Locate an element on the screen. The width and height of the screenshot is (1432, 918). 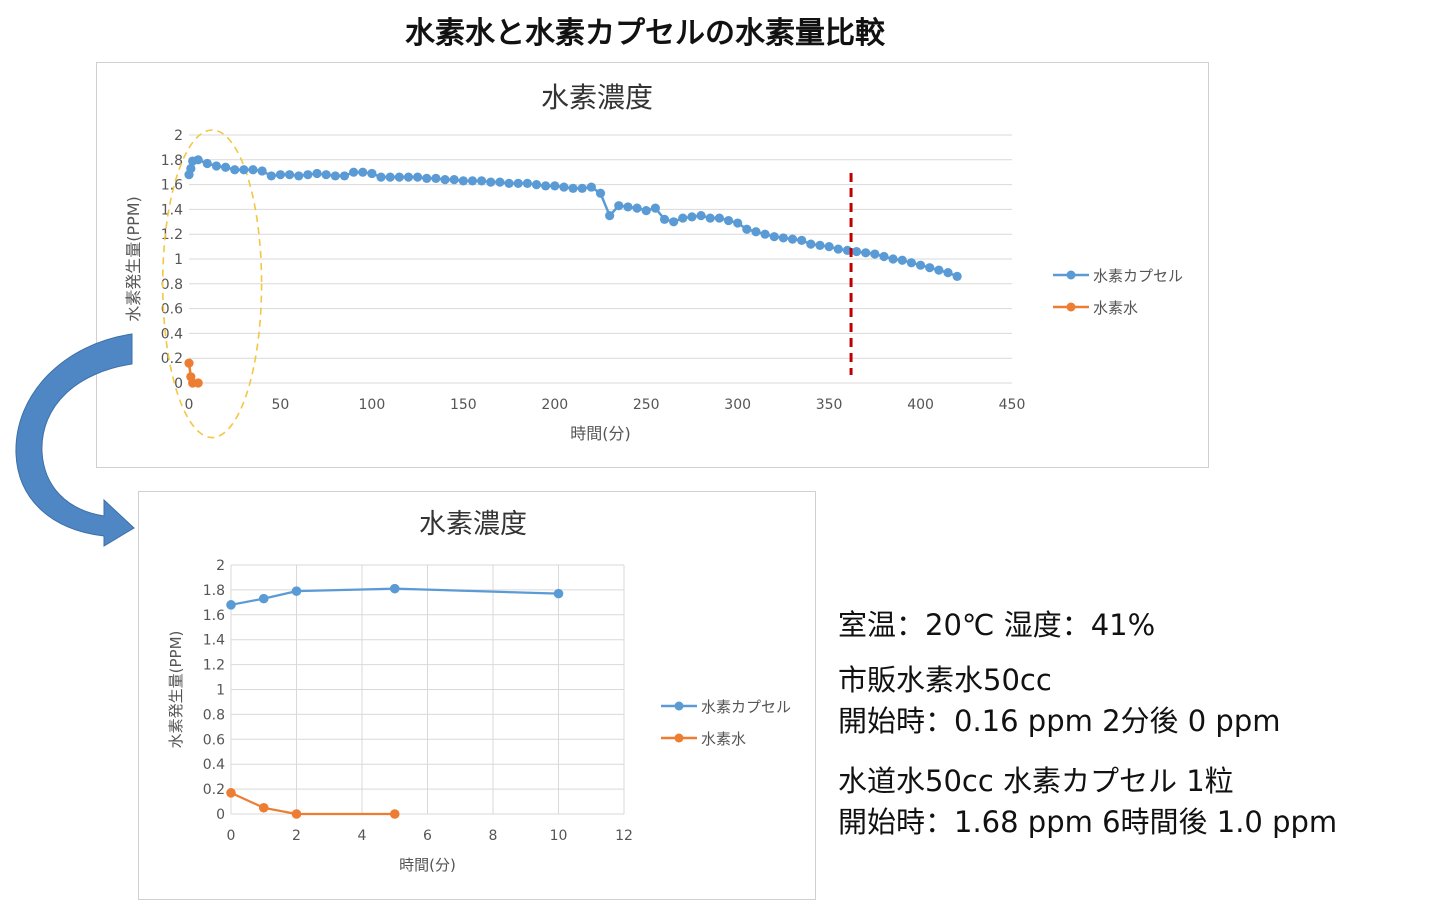
full-chart-xtick-label: 400 is located at coordinates (920, 405).